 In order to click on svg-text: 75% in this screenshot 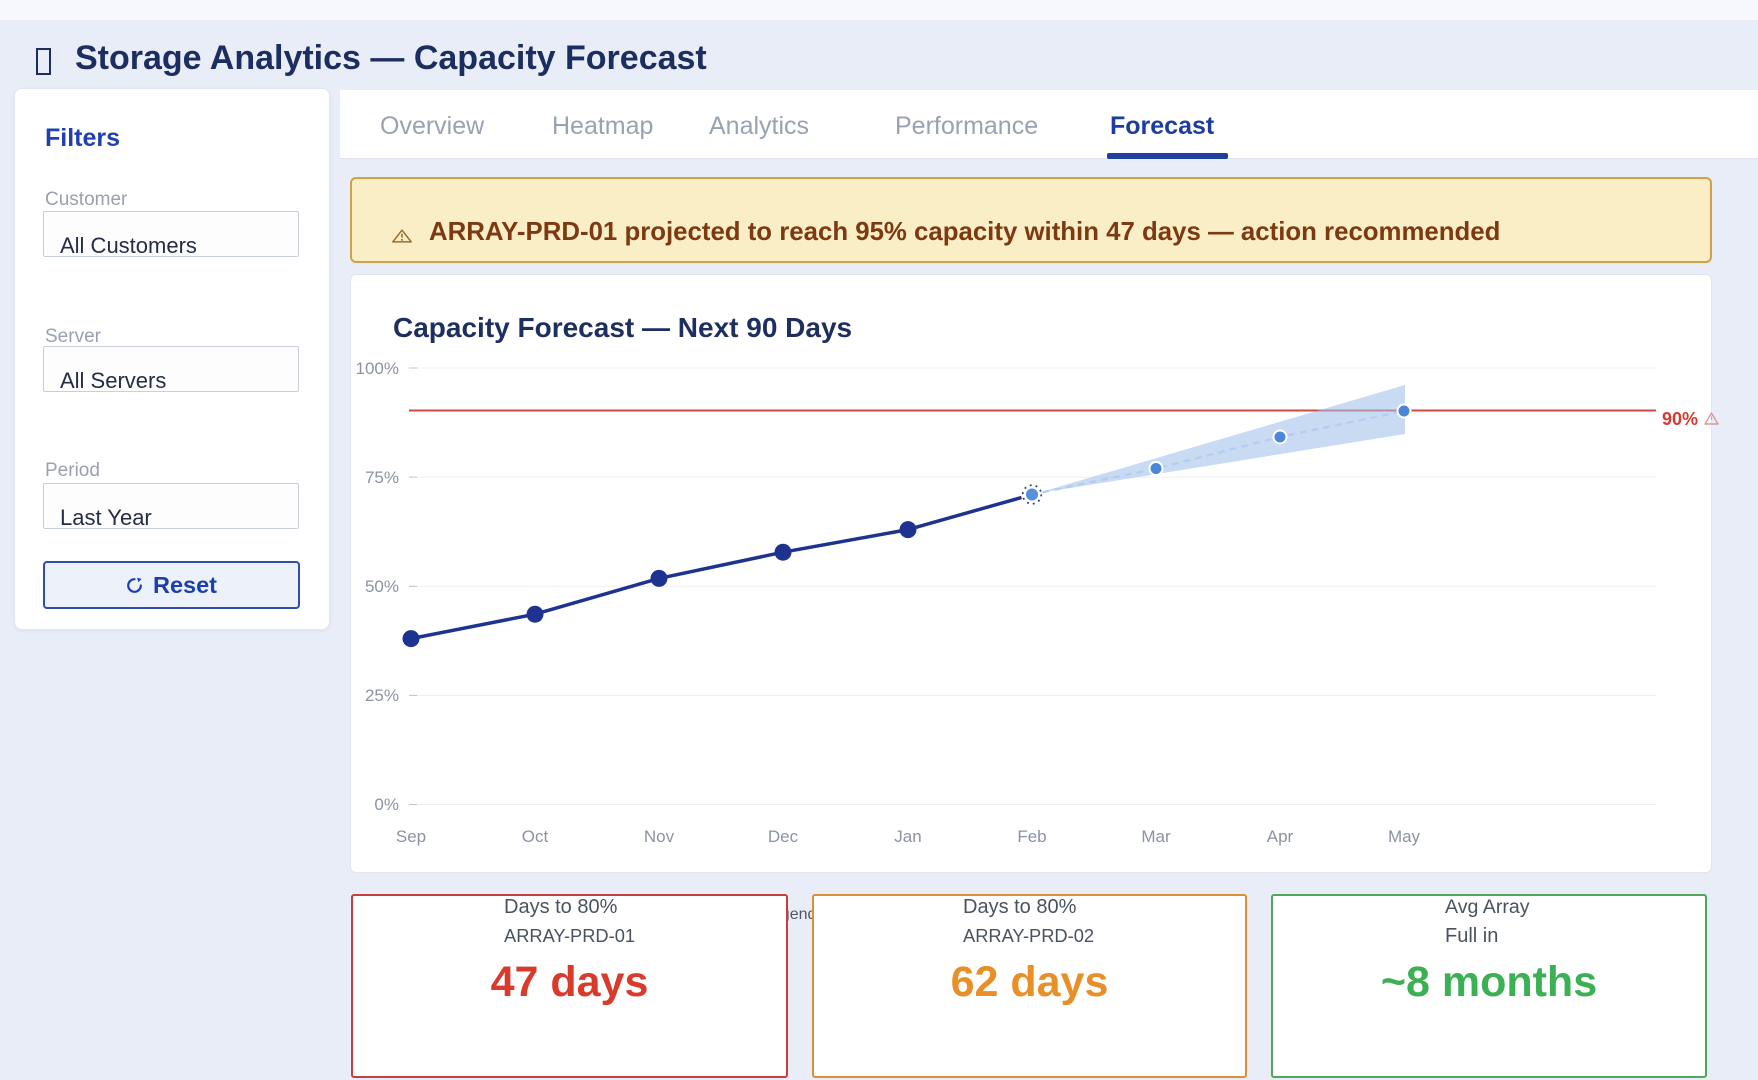, I will do `click(382, 477)`.